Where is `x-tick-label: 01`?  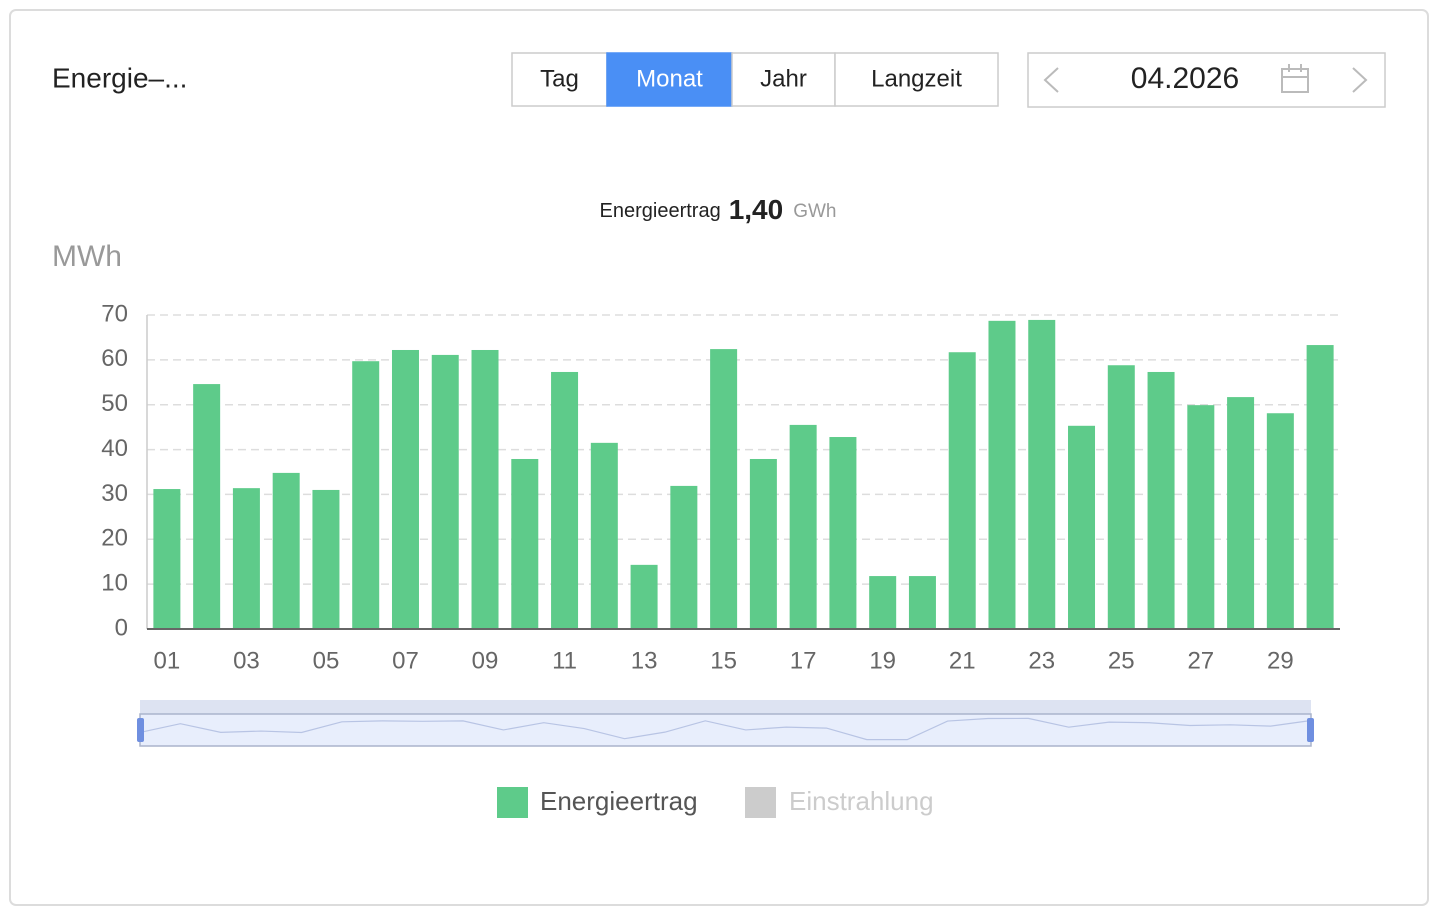
x-tick-label: 01 is located at coordinates (167, 660).